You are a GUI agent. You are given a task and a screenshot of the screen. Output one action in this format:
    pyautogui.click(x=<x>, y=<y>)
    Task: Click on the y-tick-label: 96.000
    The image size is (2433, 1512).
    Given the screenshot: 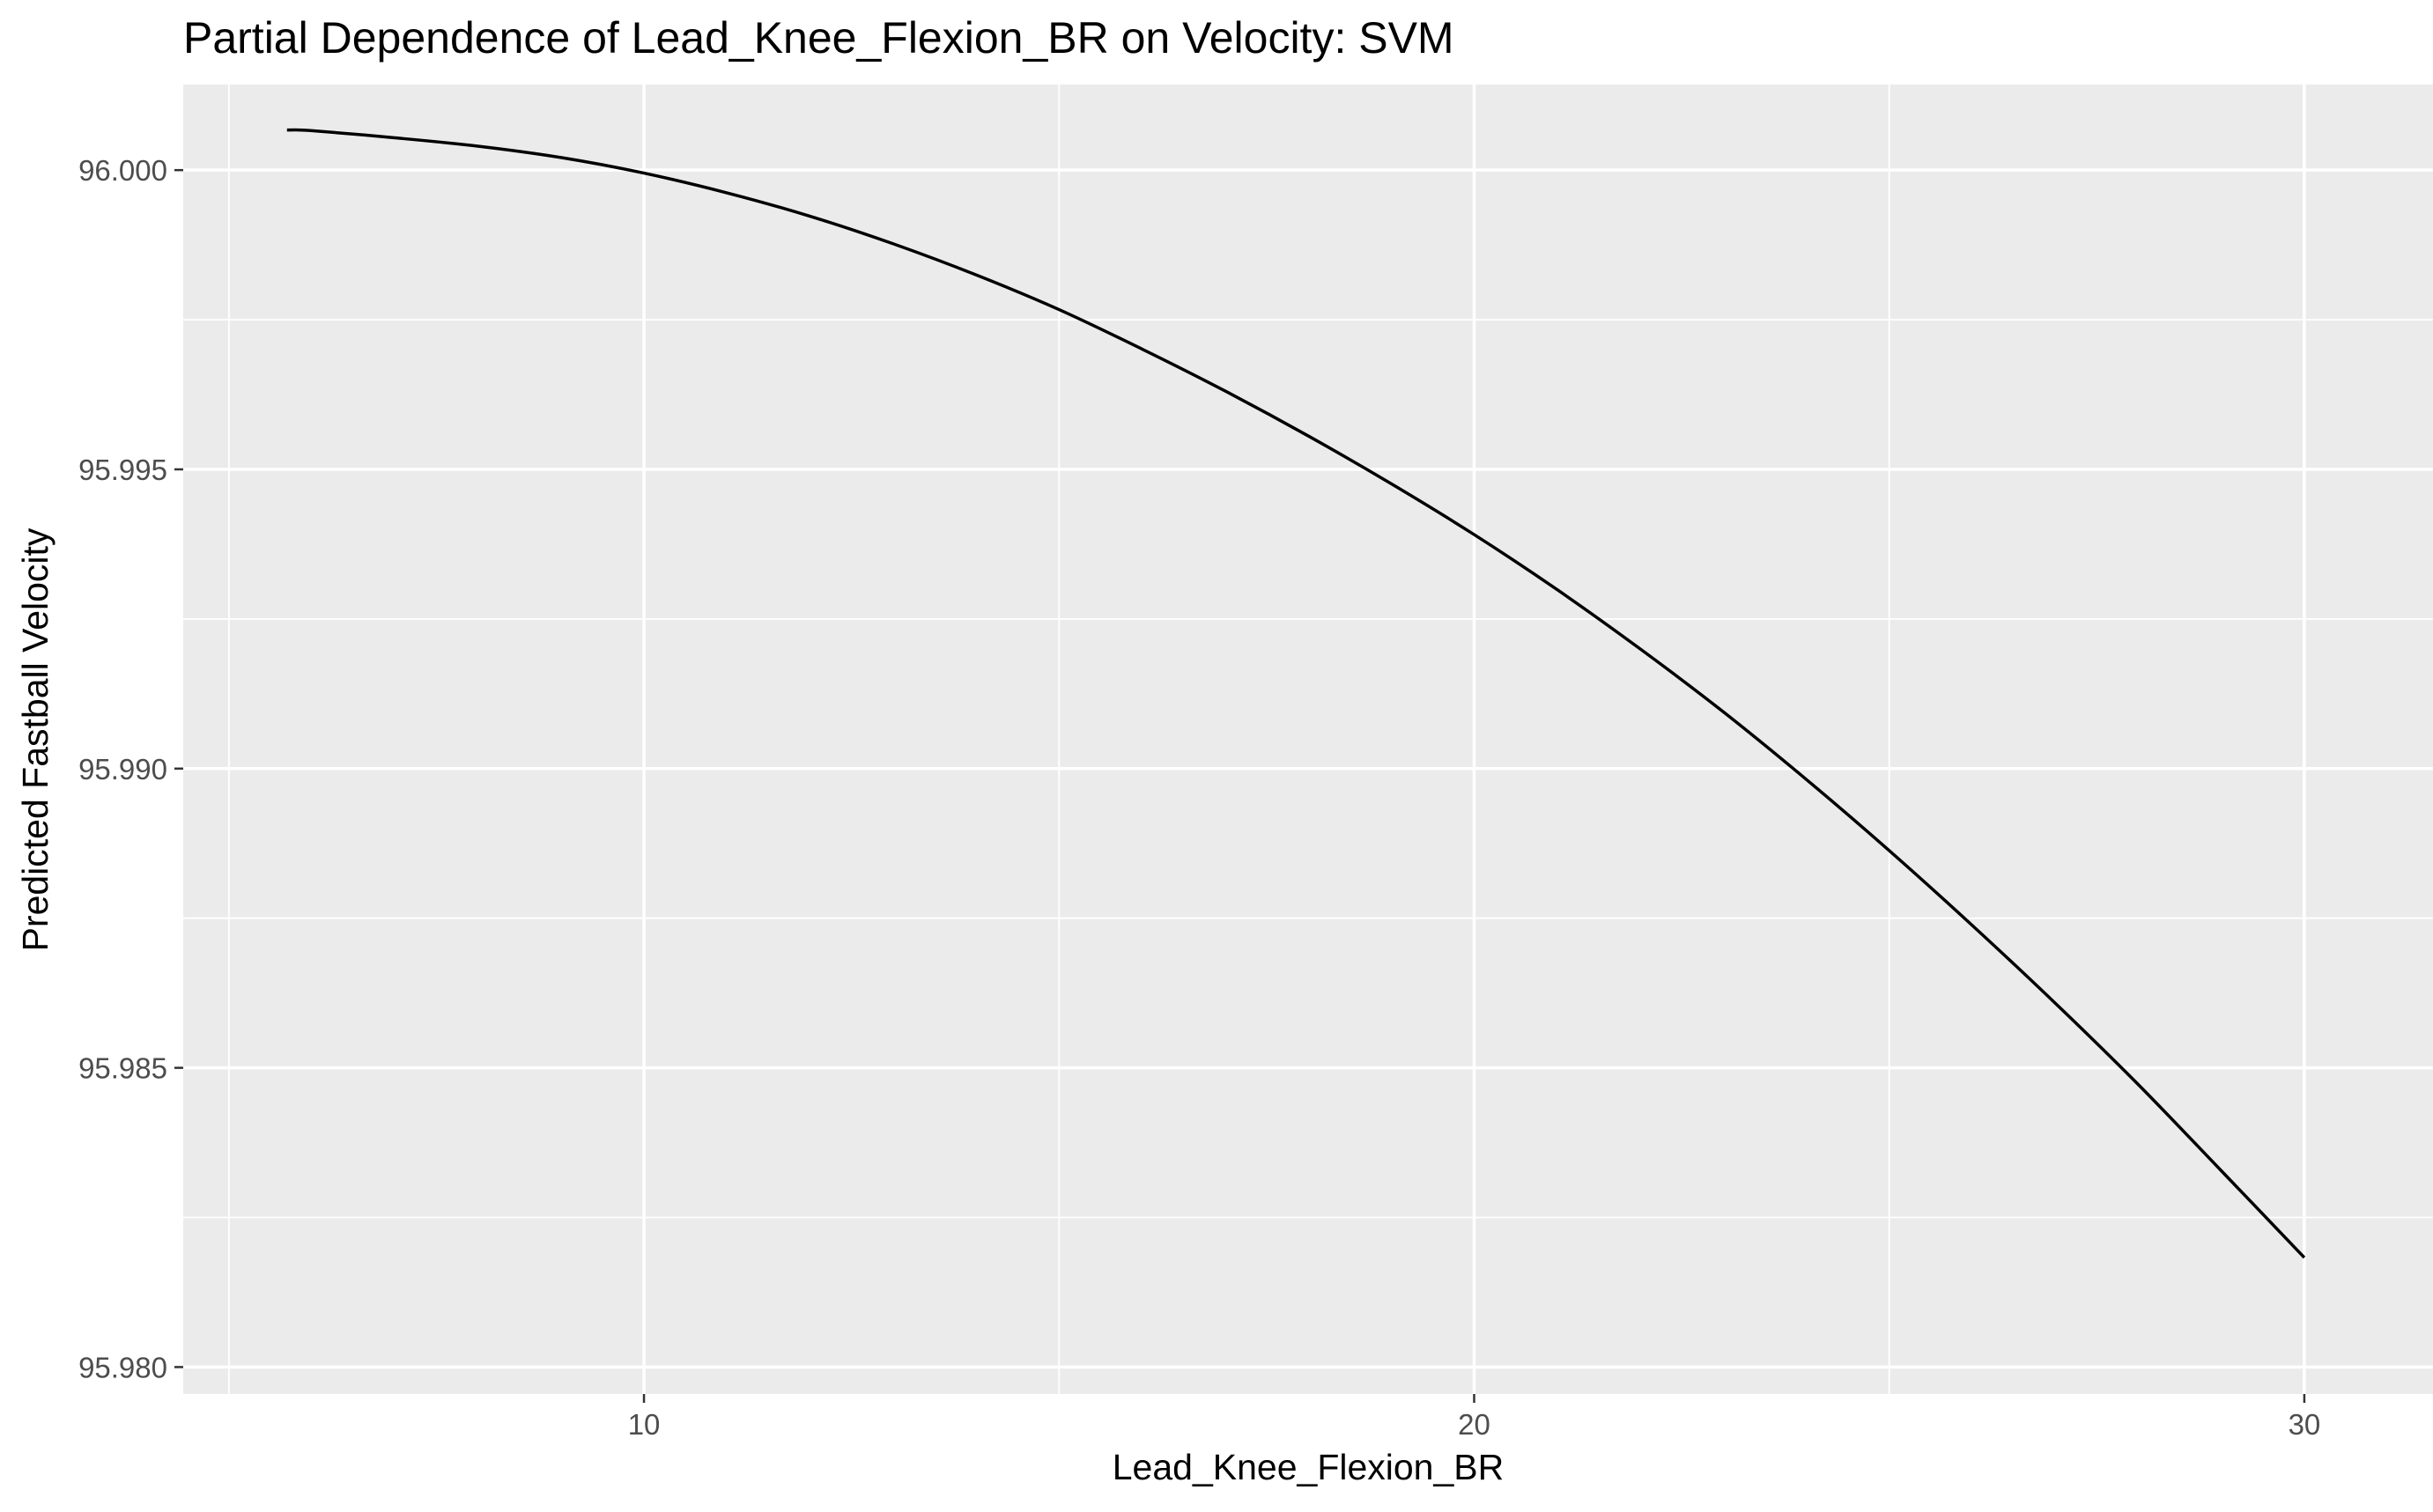 What is the action you would take?
    pyautogui.click(x=122, y=170)
    